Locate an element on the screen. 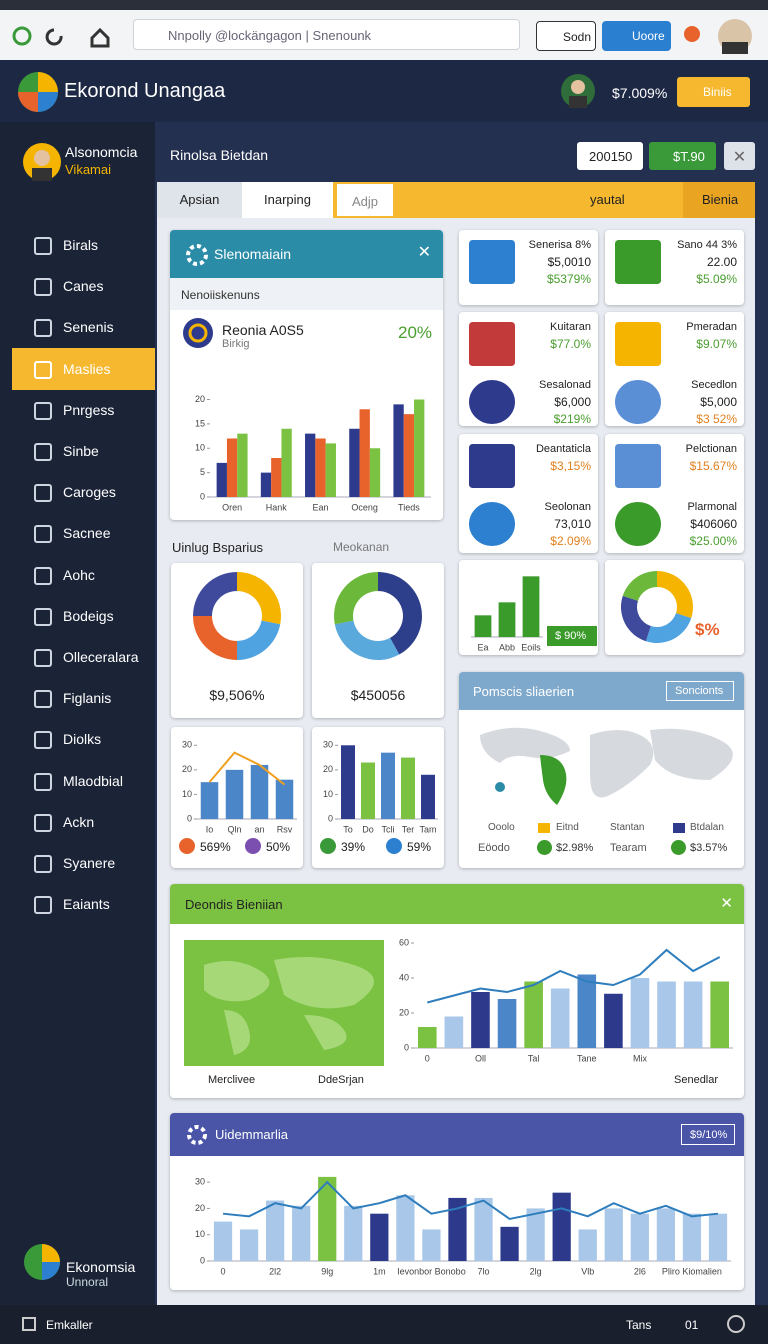 Image resolution: width=768 pixels, height=1344 pixels. tab: Apsian is located at coordinates (199, 200).